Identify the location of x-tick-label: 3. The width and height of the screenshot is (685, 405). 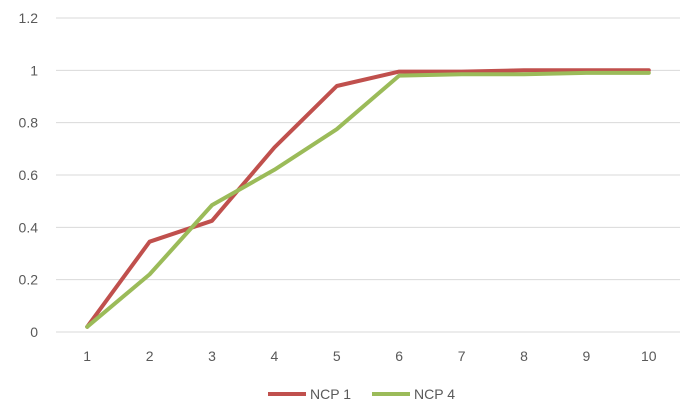
(212, 356).